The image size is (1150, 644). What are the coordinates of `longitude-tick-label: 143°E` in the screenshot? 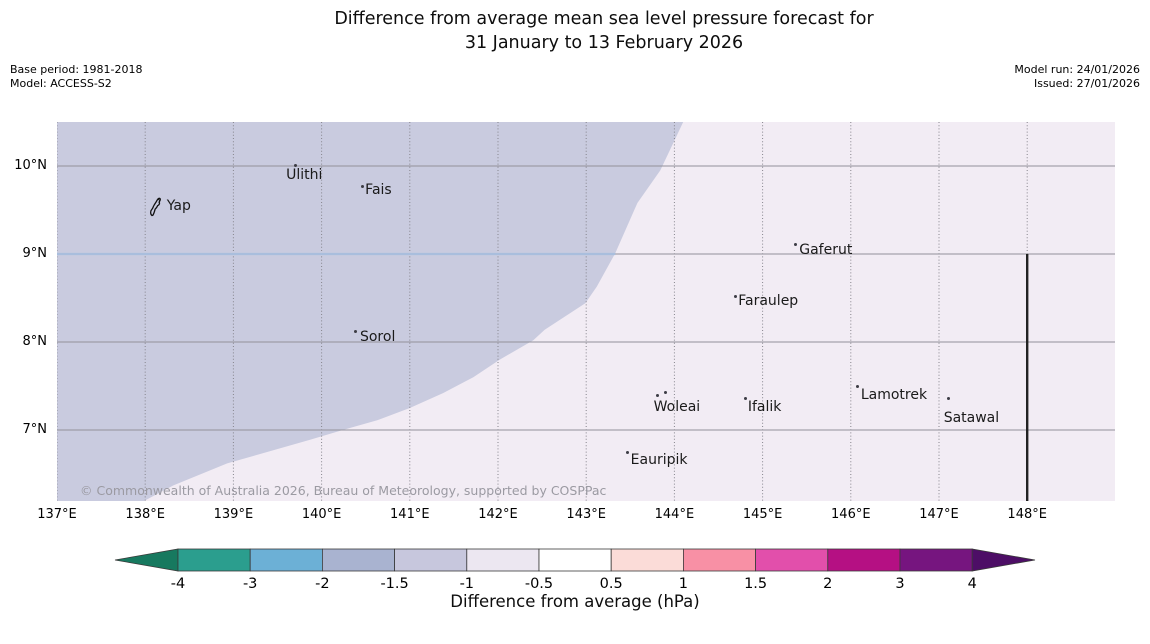 It's located at (586, 514).